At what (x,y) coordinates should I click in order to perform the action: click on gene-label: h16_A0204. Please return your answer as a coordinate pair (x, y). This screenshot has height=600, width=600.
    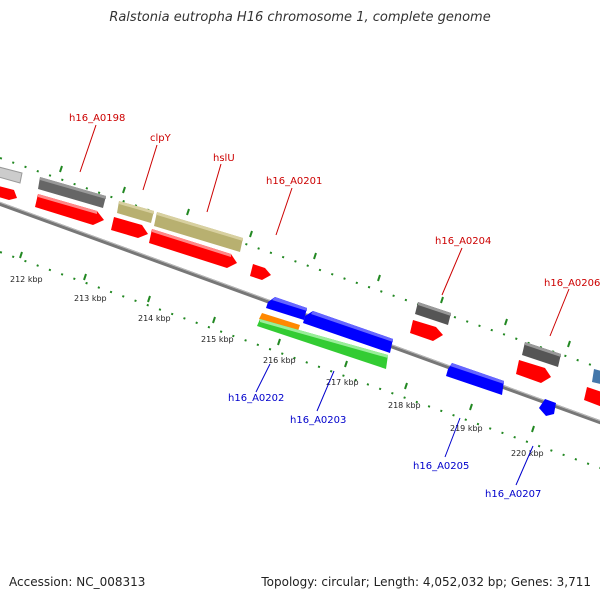
    Looking at the image, I should click on (463, 241).